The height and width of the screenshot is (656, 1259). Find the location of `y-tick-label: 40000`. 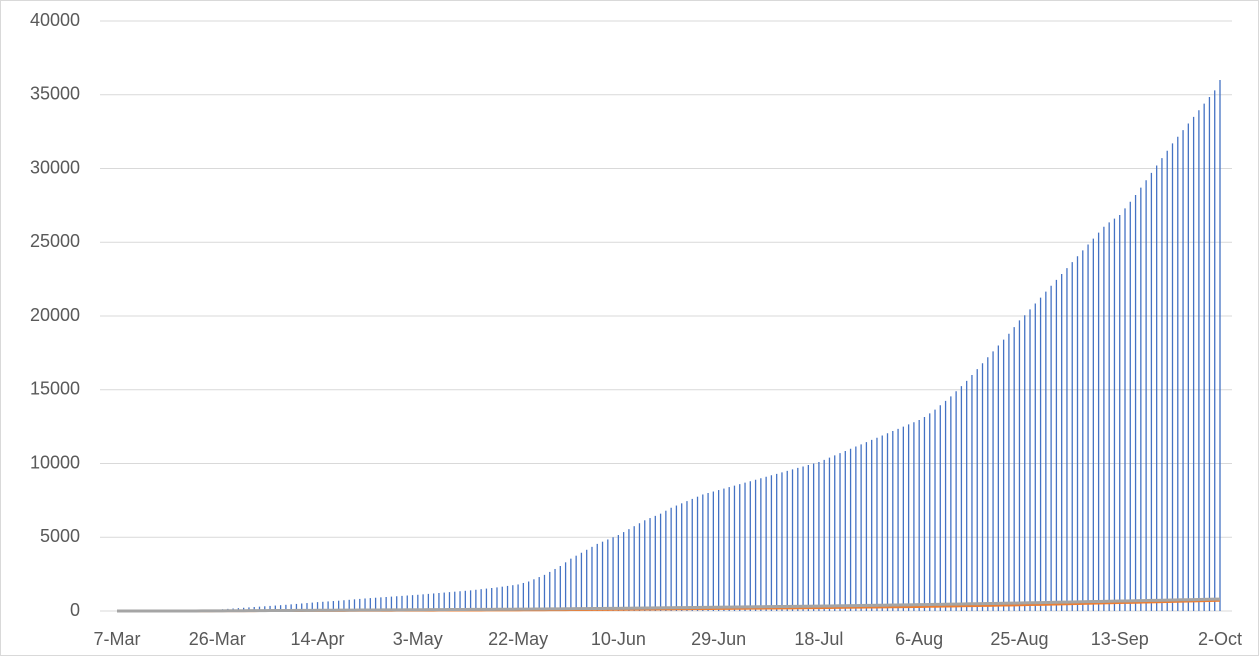

y-tick-label: 40000 is located at coordinates (55, 20).